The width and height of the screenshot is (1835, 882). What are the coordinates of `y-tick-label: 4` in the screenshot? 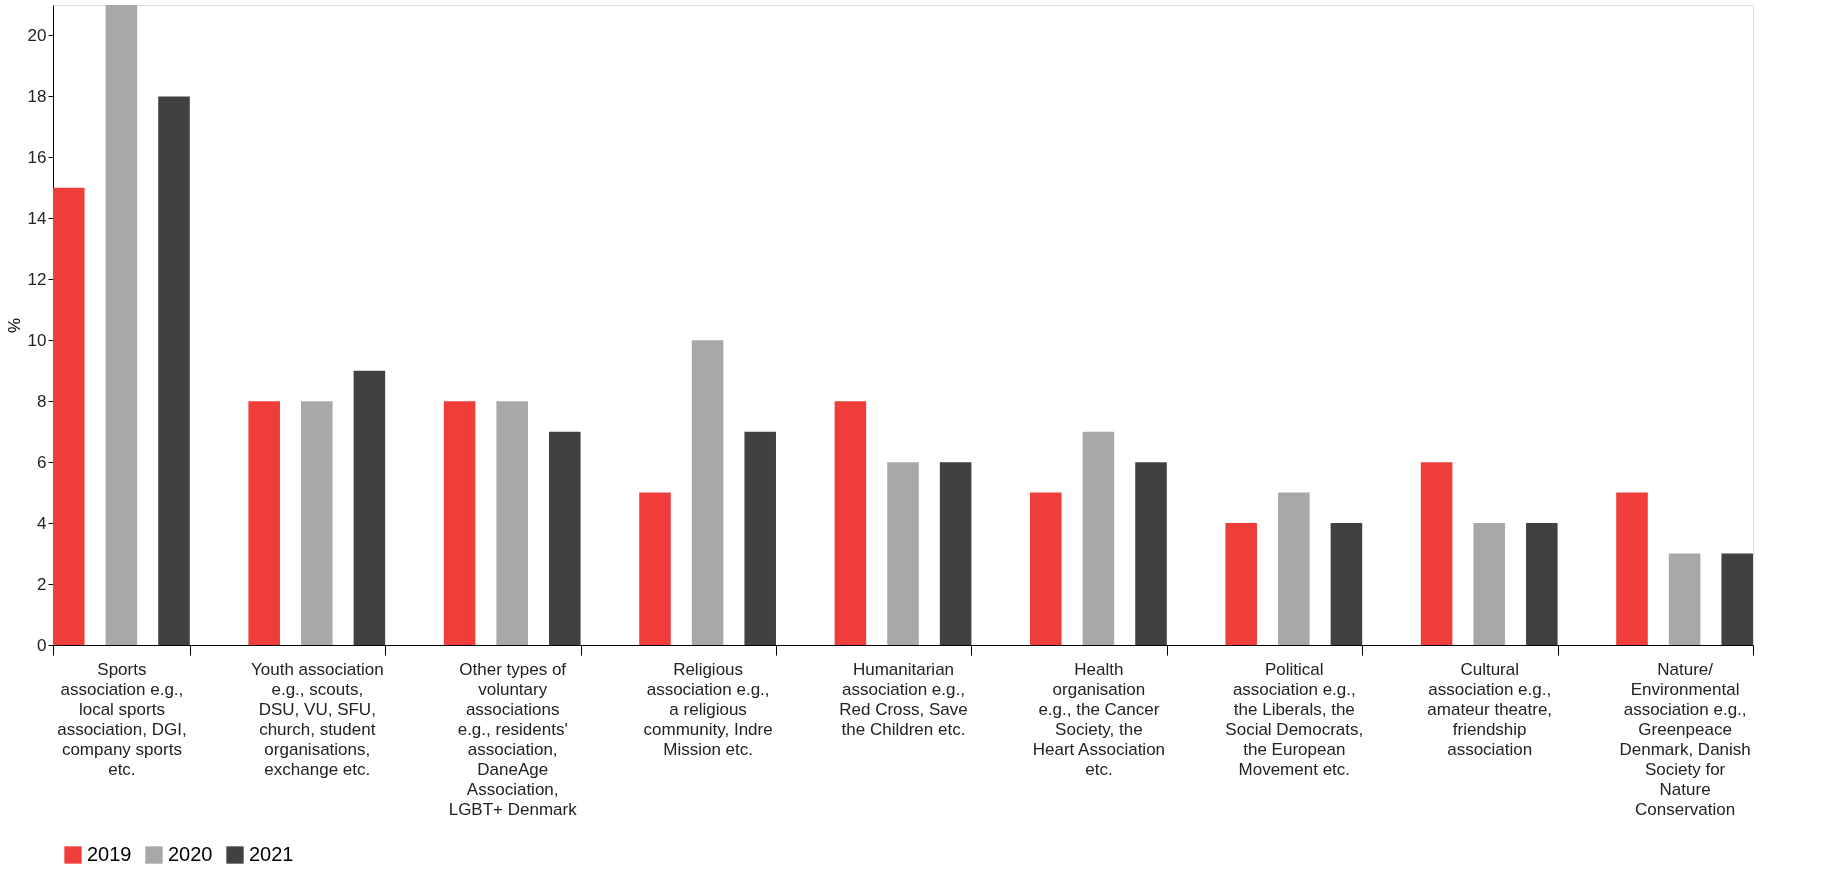 It's located at (42, 523).